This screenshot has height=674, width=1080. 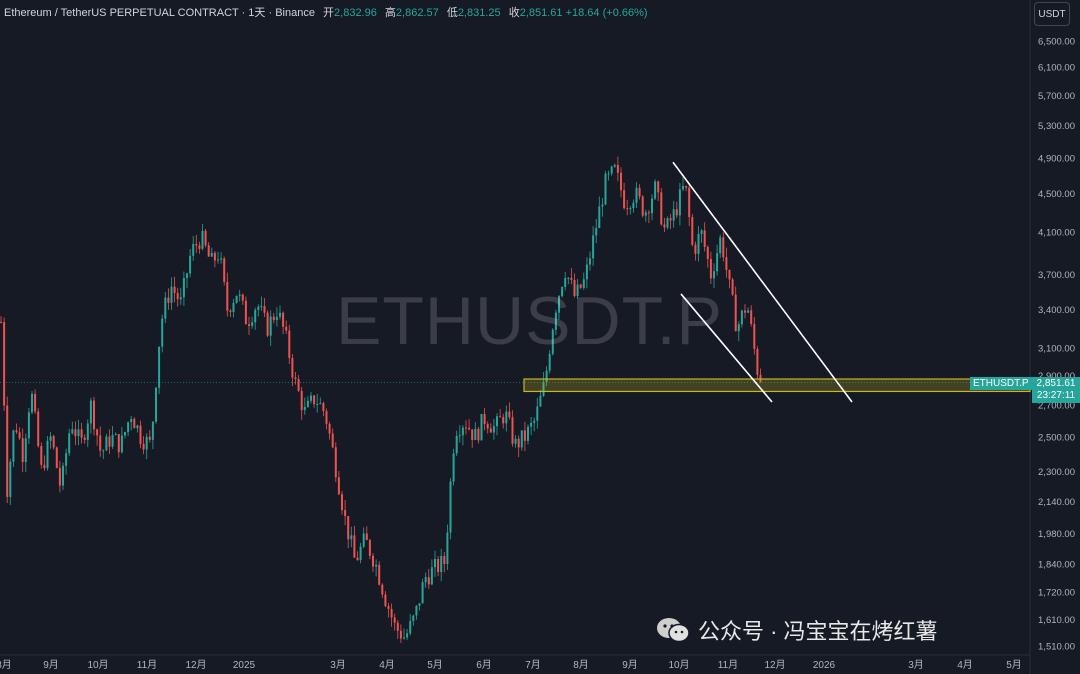 I want to click on candle-countdown: 23:27:11, so click(x=1056, y=395).